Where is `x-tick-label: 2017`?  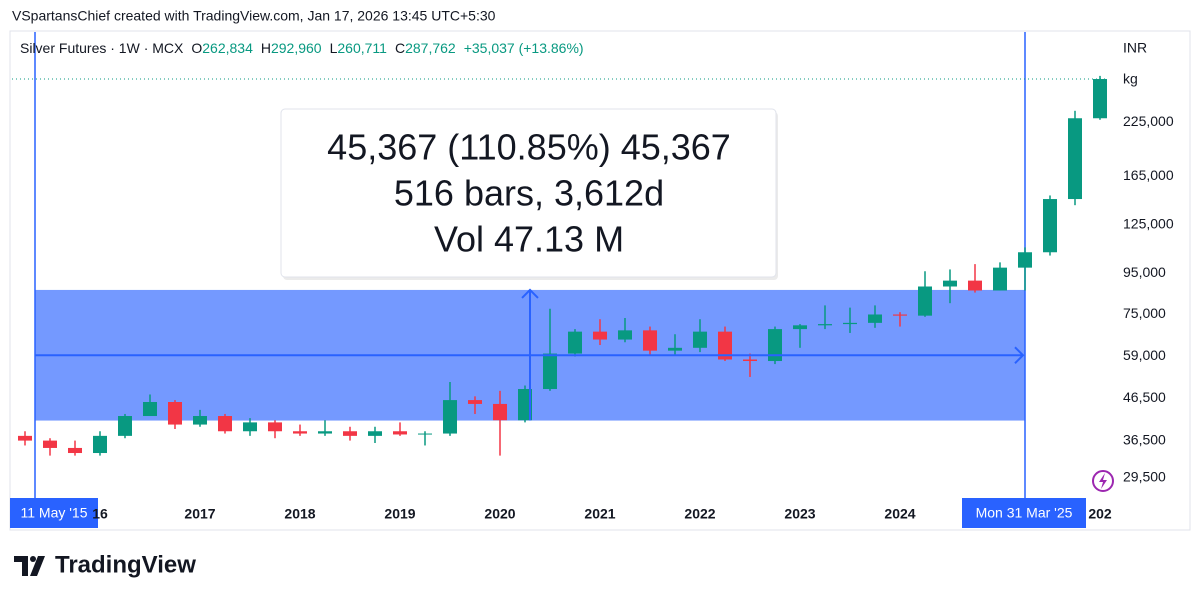 x-tick-label: 2017 is located at coordinates (199, 514).